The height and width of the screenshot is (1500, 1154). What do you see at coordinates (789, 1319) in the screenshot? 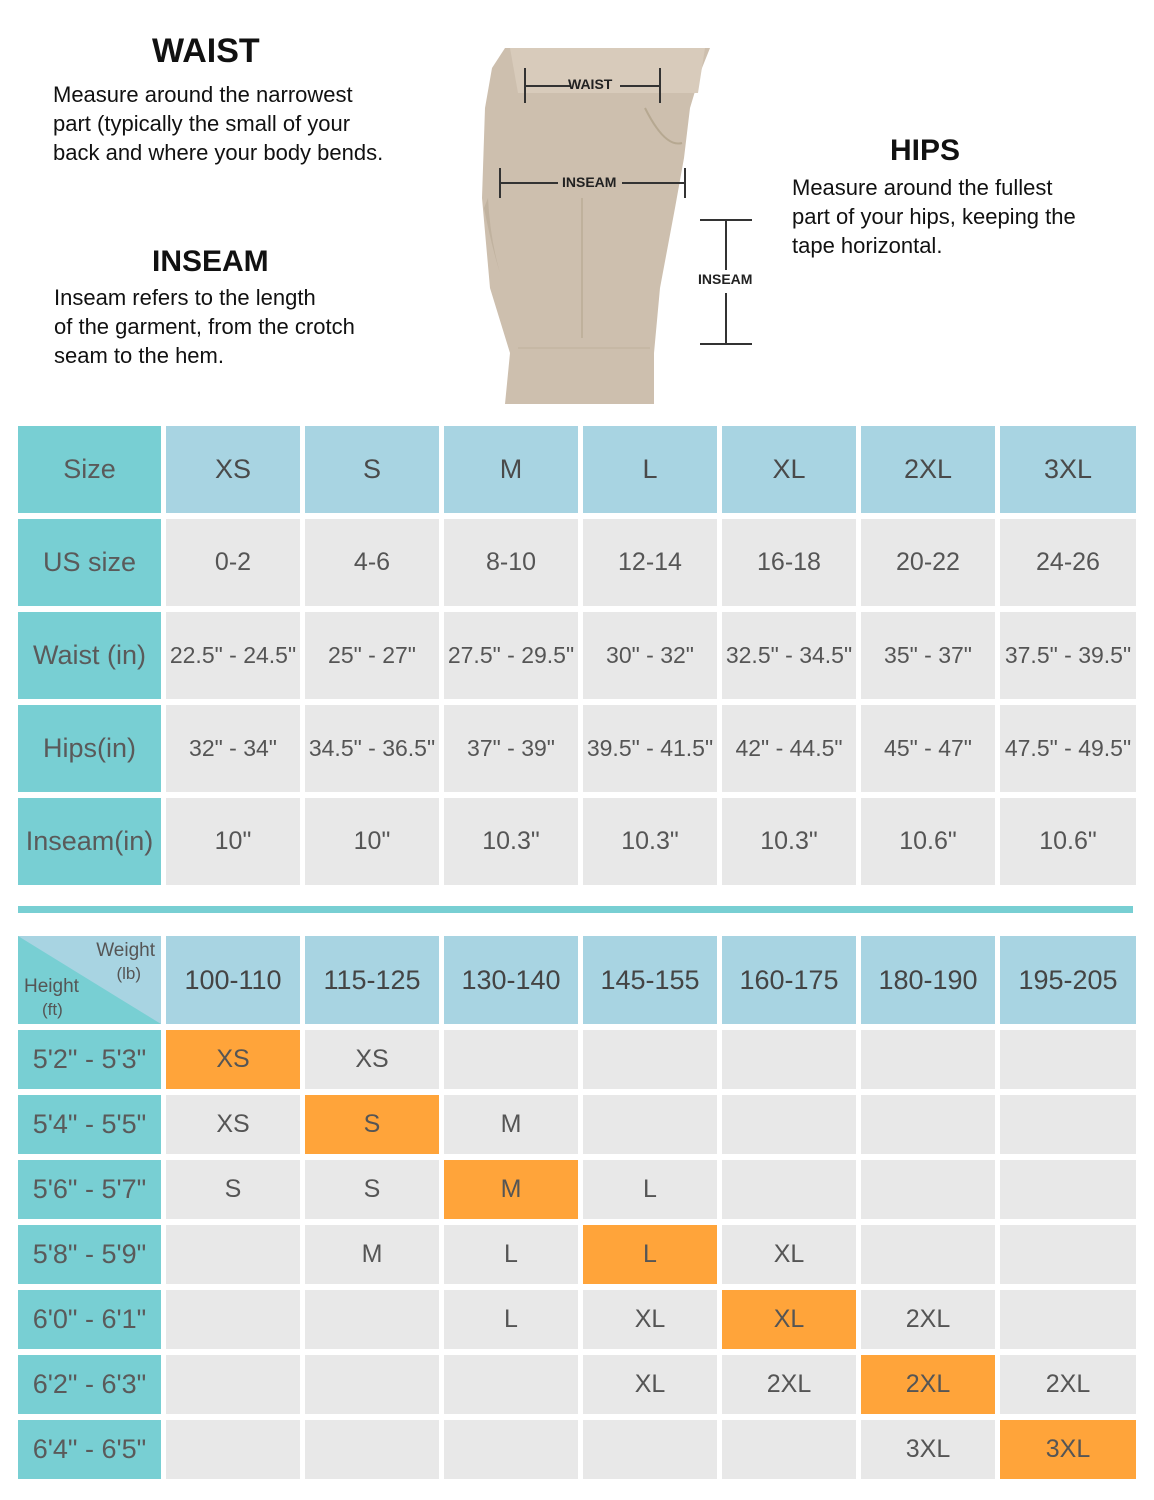
I see `fit-cell-recommended: XL` at bounding box center [789, 1319].